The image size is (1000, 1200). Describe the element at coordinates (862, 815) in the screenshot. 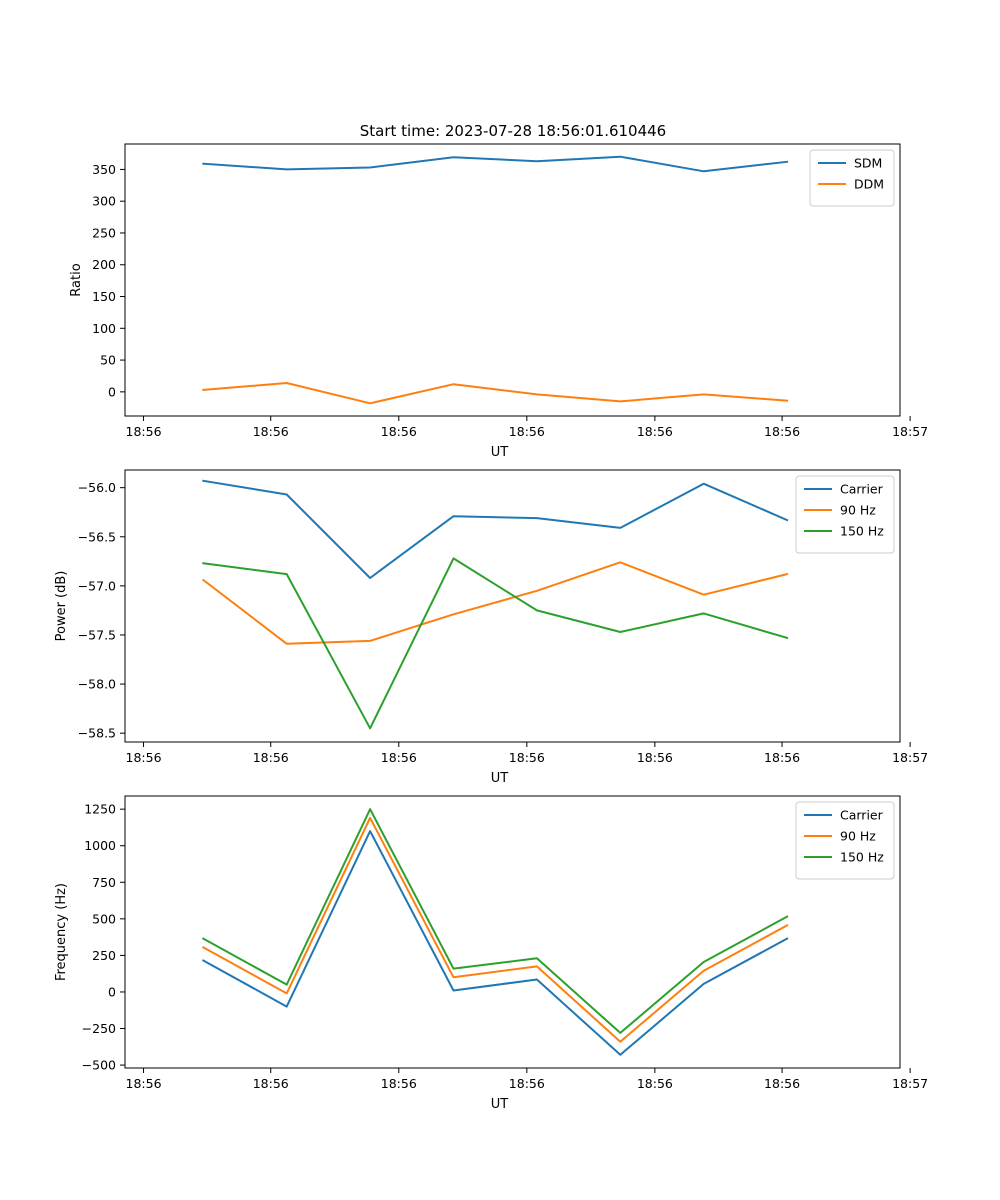

I see `frequency-legend-label-carrier: Carrier` at that location.